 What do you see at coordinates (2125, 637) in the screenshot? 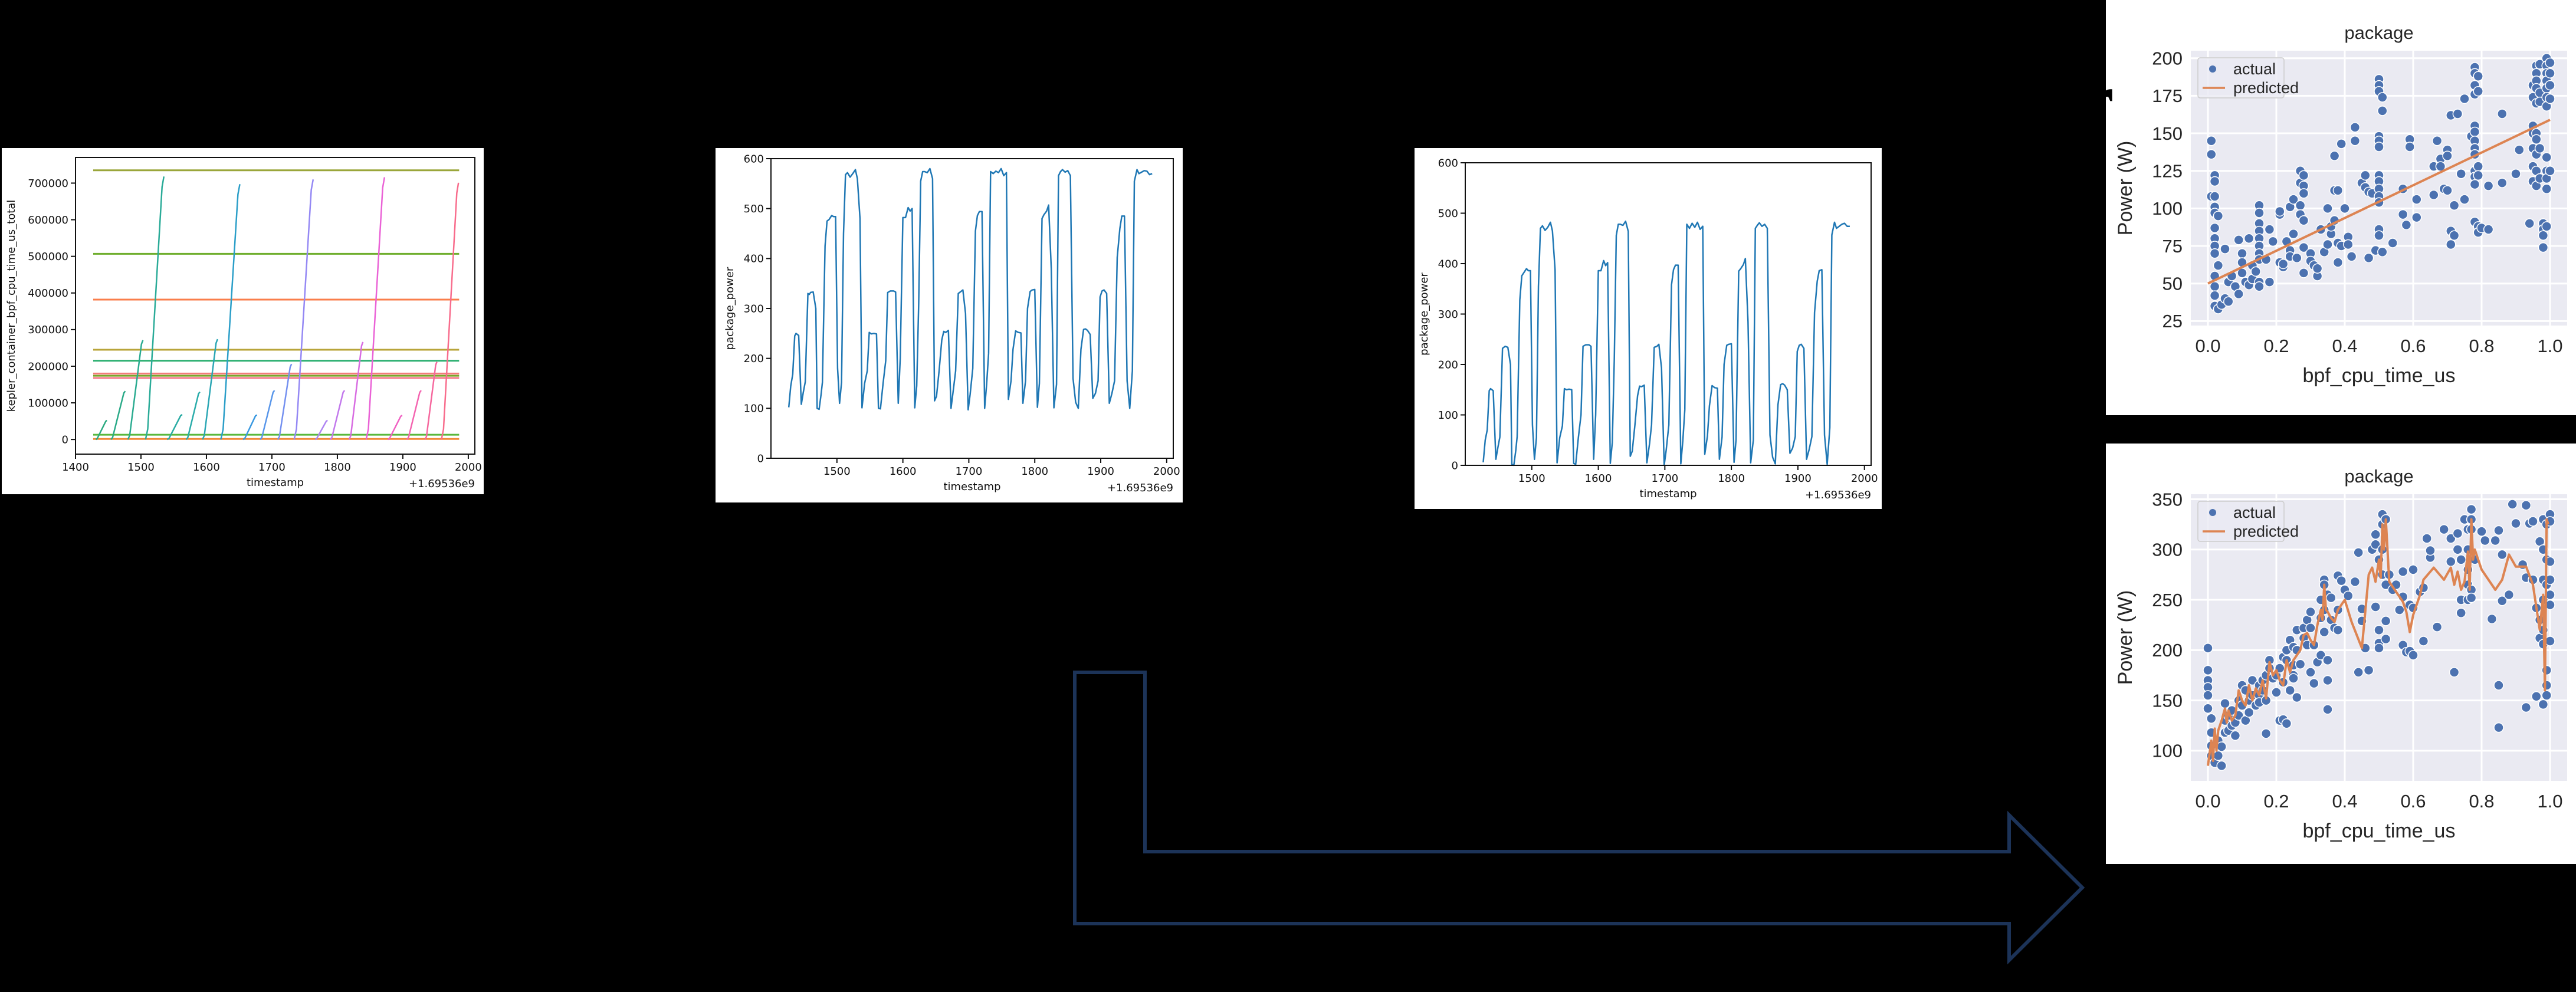
I see `y-axis-label: Power (W)` at bounding box center [2125, 637].